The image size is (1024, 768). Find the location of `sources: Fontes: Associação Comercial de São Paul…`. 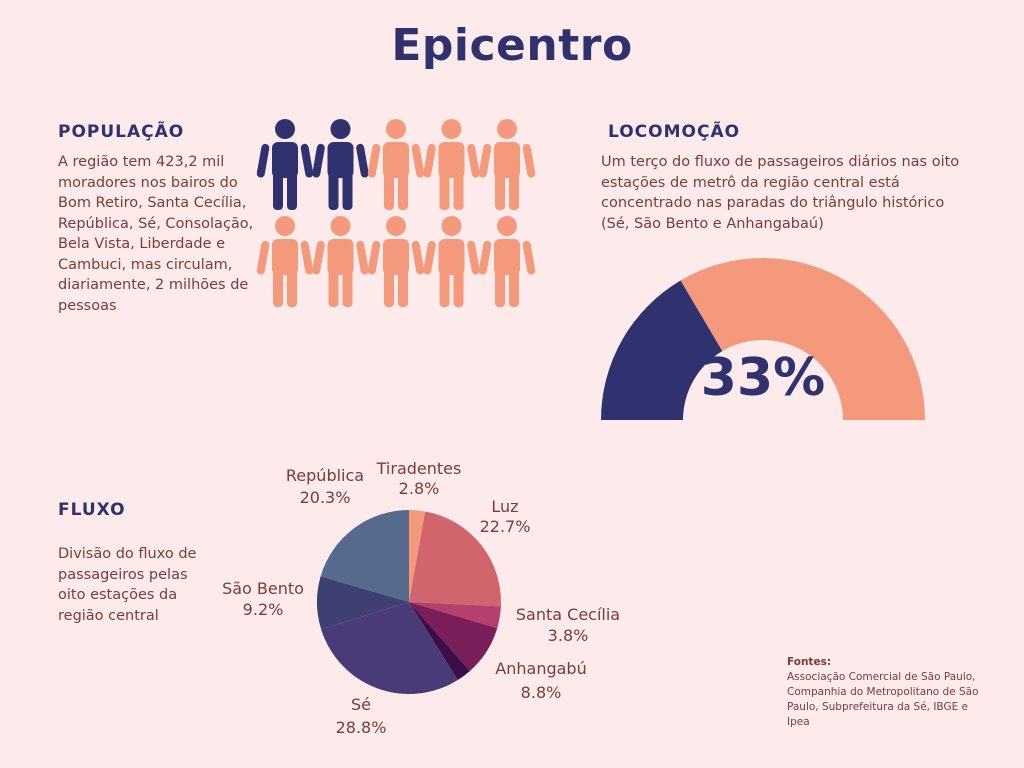

sources: Fontes: Associação Comercial de São Paul… is located at coordinates (887, 692).